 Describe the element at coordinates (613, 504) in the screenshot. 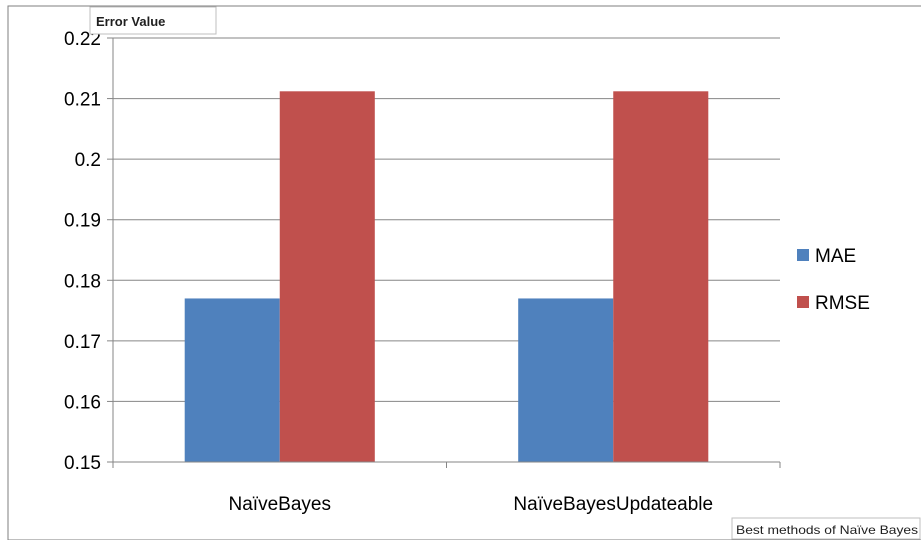

I see `x-tick-label: NaïveBayesUpdateable` at that location.